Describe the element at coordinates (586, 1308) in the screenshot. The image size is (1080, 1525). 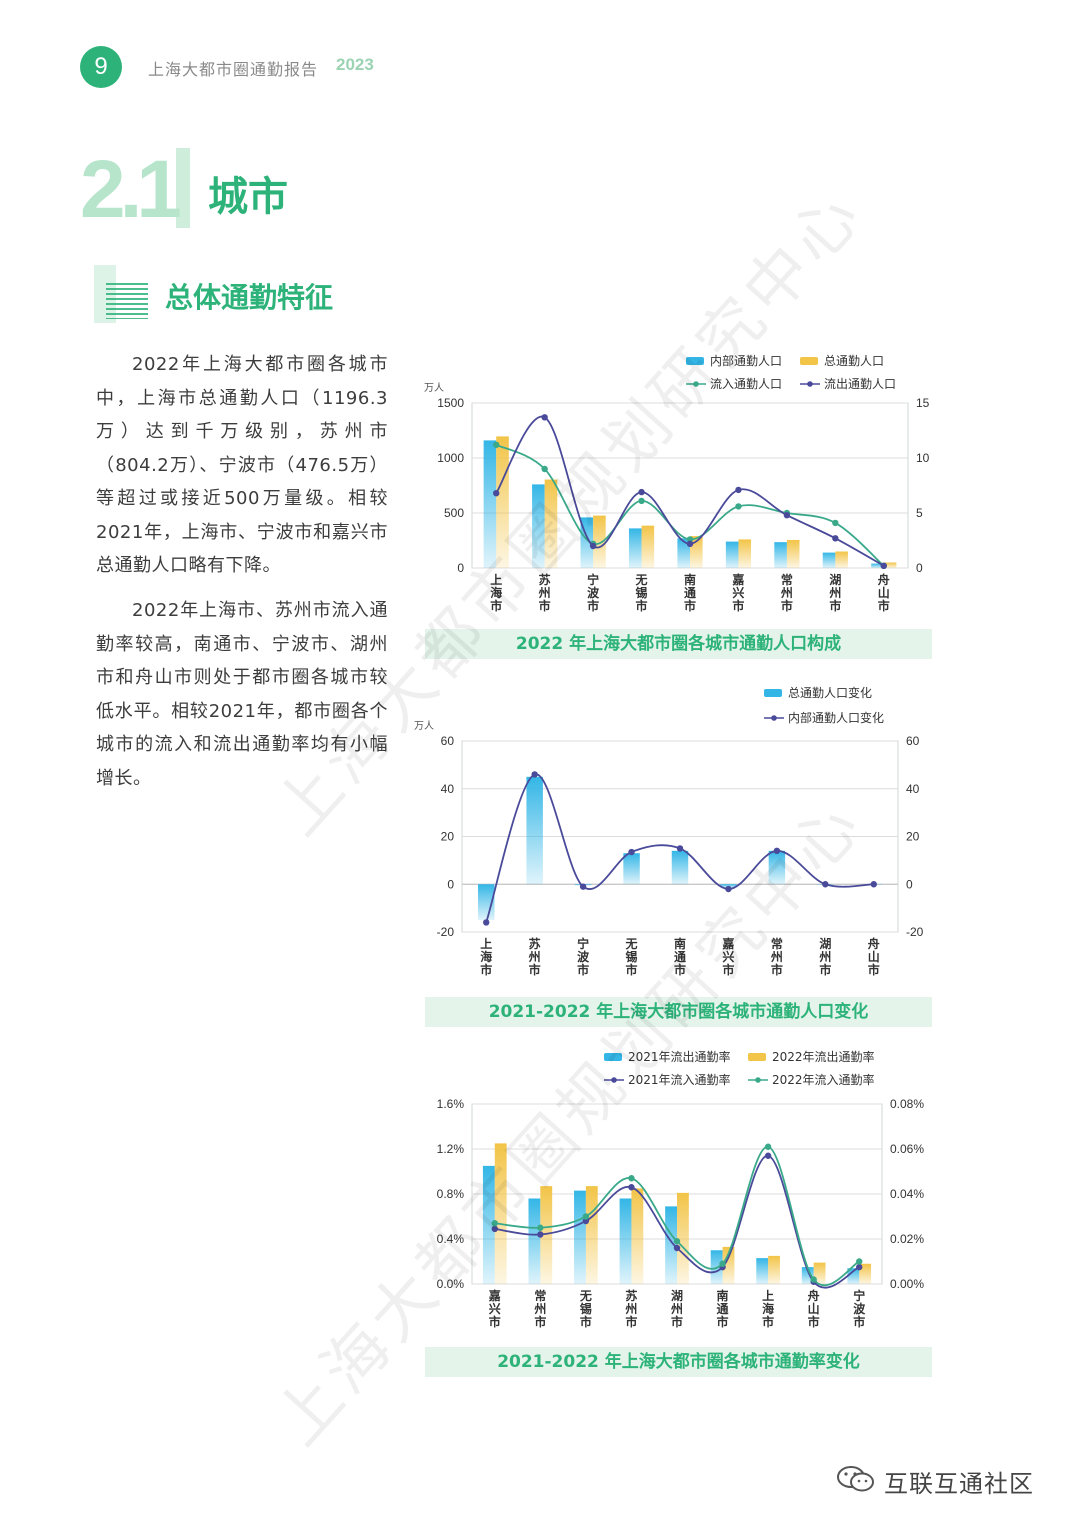
I see `x-tick-label: 锡` at that location.